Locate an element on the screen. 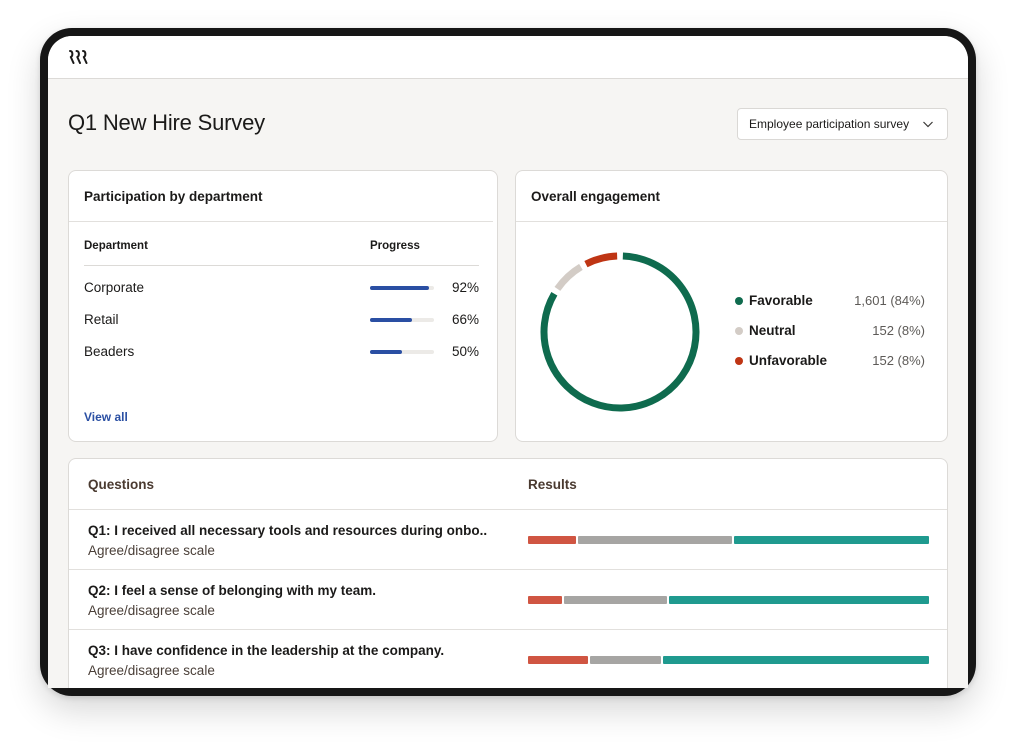  progress-percent: 92% is located at coordinates (465, 287).